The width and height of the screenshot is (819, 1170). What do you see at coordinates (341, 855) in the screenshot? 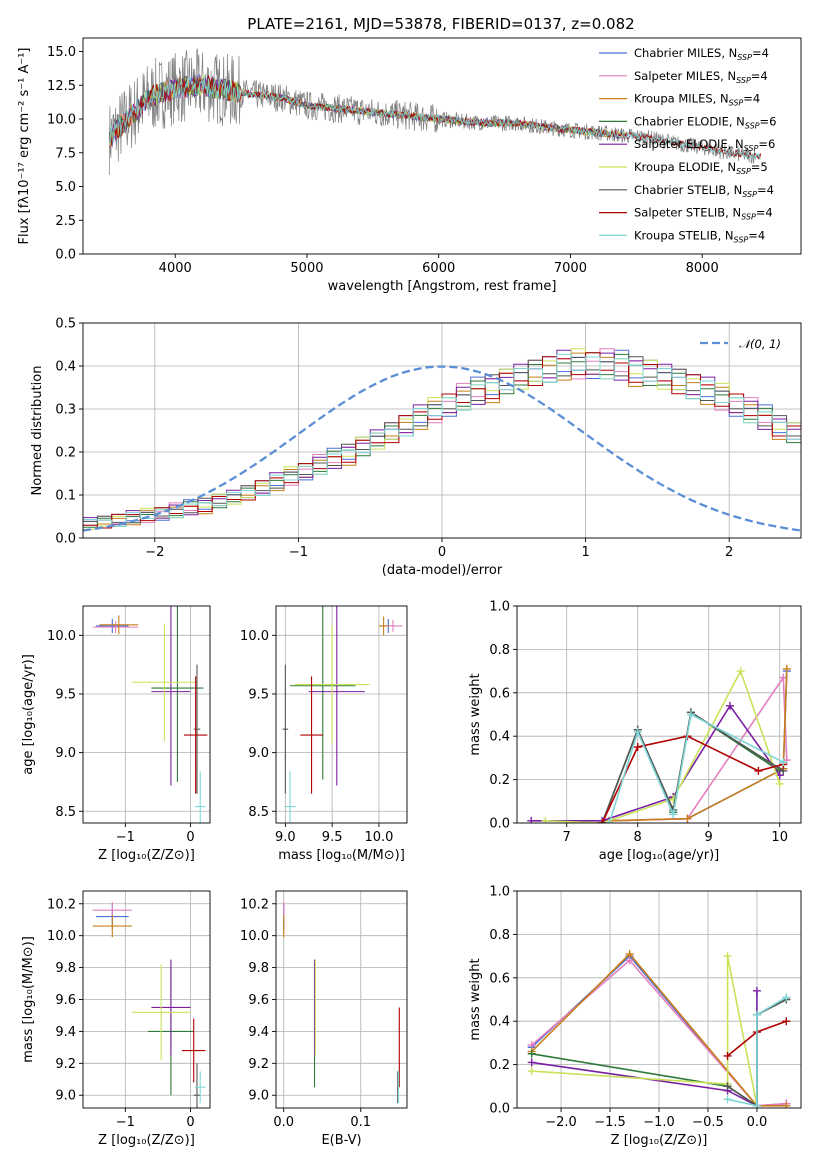
I see `x-axis-label: mass [log₁₀(M/M⊙)]` at bounding box center [341, 855].